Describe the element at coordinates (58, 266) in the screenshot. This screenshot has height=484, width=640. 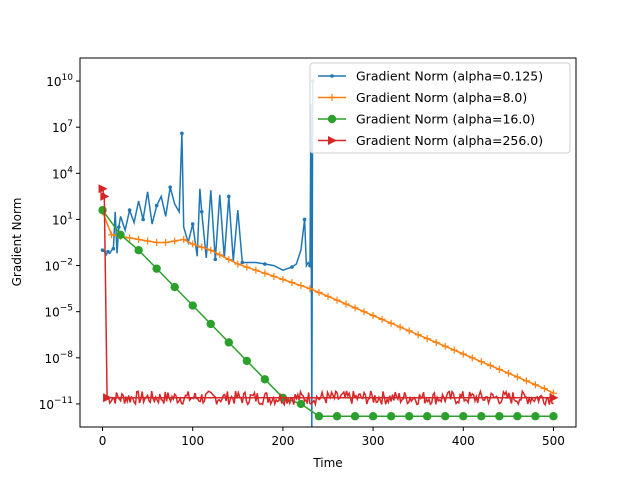
I see `y-tick-label-4: 10⁻²` at that location.